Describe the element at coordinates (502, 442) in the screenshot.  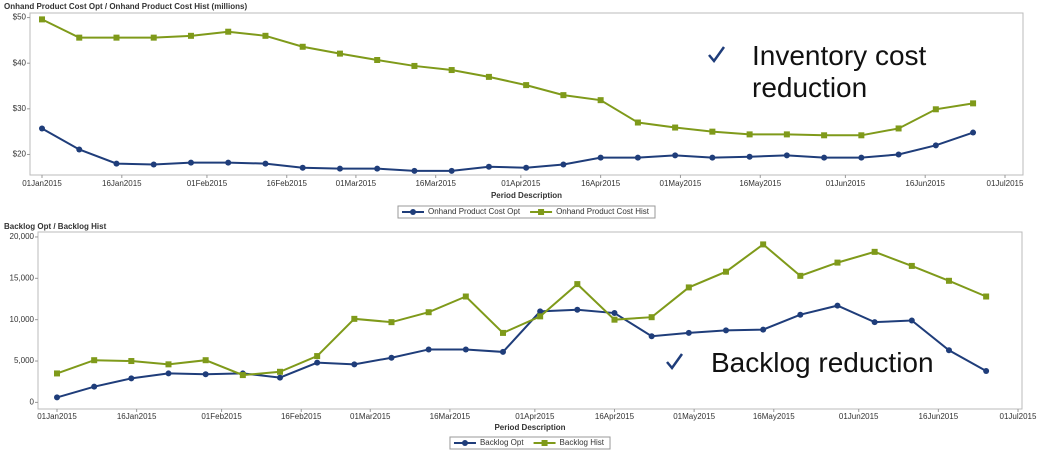
I see `legend-label: Backlog Opt` at that location.